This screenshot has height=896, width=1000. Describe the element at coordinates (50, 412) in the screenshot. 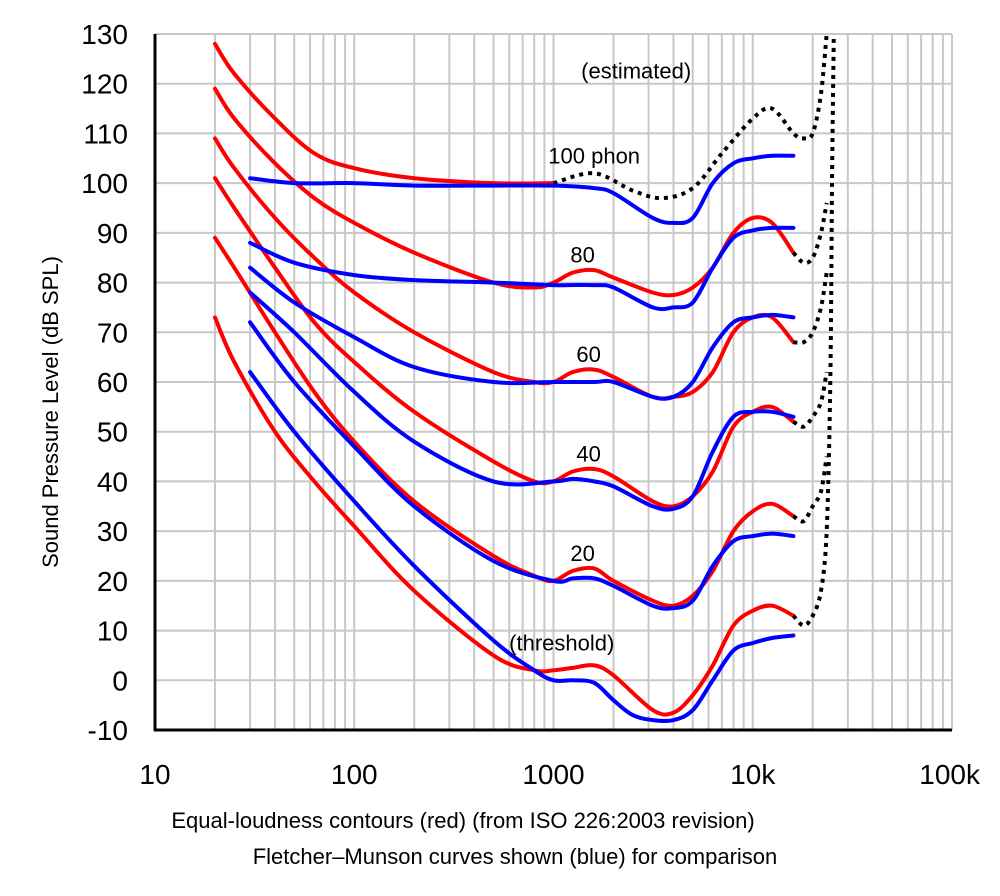

I see `y-axis-title: Sound Pressure Level (dB SPL)` at that location.